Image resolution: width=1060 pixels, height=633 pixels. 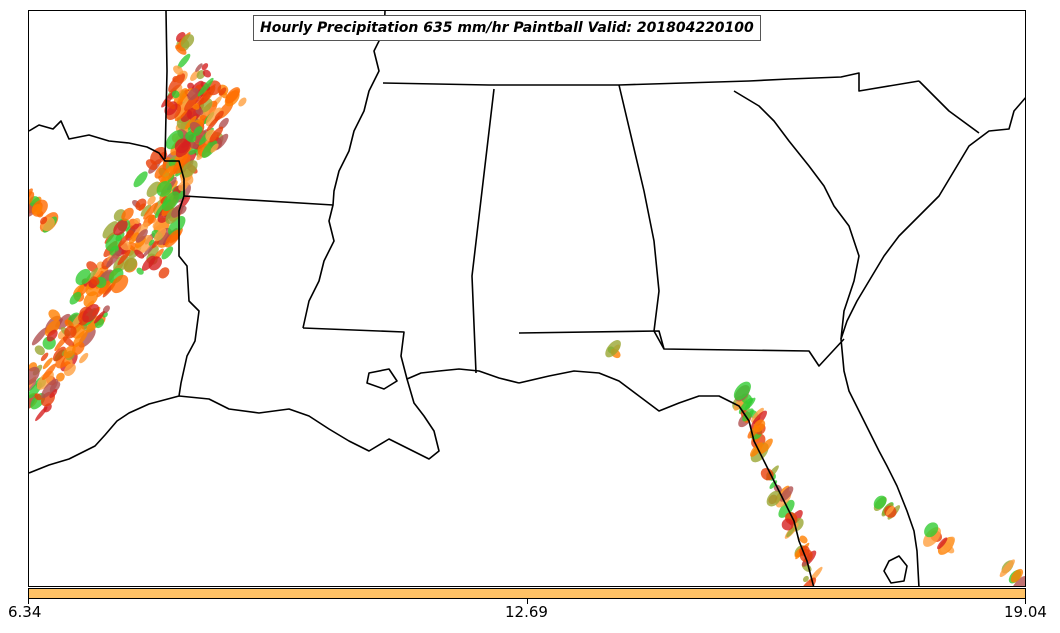 What do you see at coordinates (527, 593) in the screenshot?
I see `colorbar` at bounding box center [527, 593].